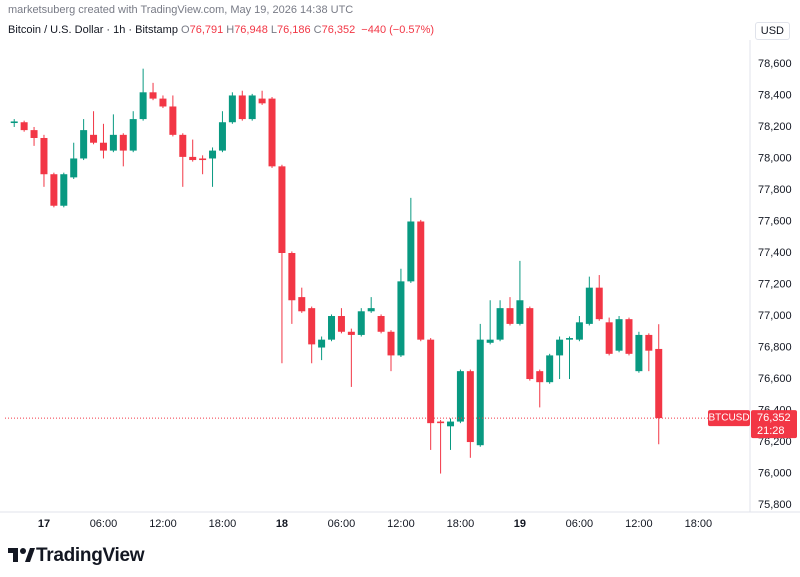  What do you see at coordinates (317, 30) in the screenshot?
I see `ohlc-key: C` at bounding box center [317, 30].